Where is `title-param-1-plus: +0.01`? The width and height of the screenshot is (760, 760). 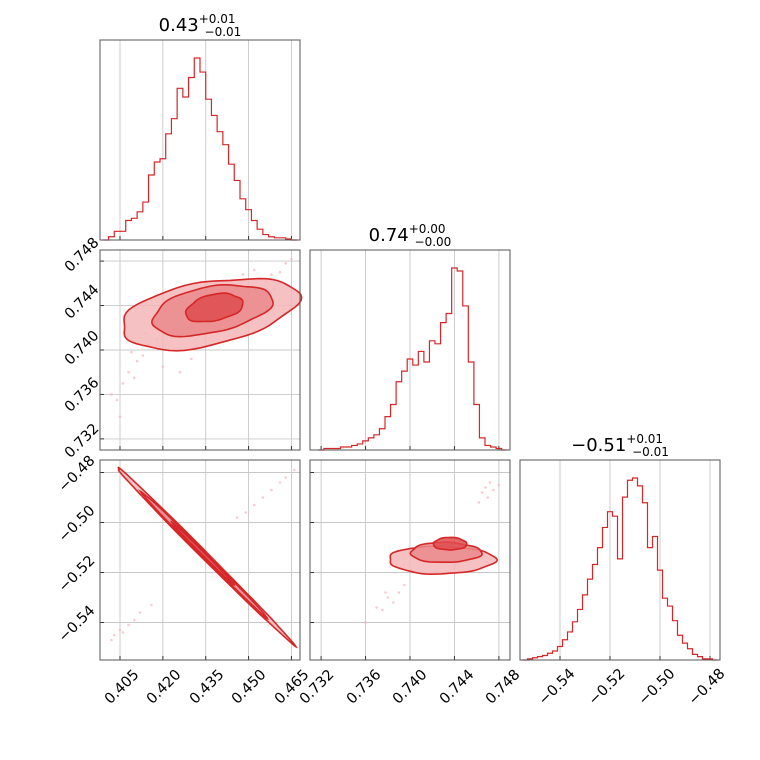 title-param-1-plus: +0.01 is located at coordinates (217, 19).